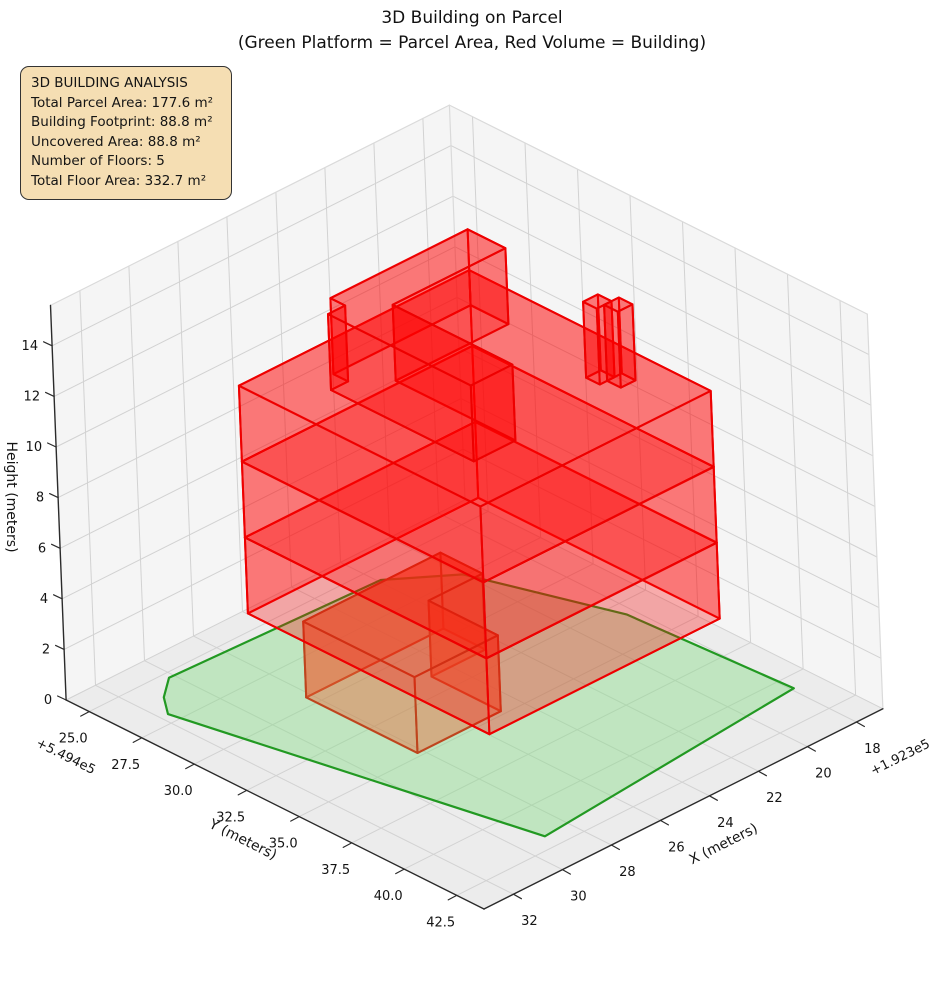 This screenshot has height=992, width=944. I want to click on svg-text: 4, so click(44, 599).